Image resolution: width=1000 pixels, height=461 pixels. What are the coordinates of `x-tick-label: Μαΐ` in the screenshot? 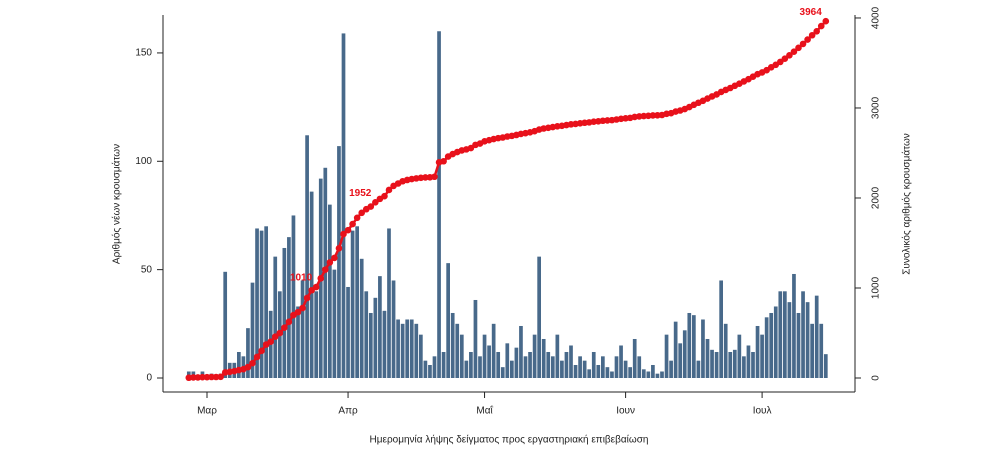 It's located at (484, 411).